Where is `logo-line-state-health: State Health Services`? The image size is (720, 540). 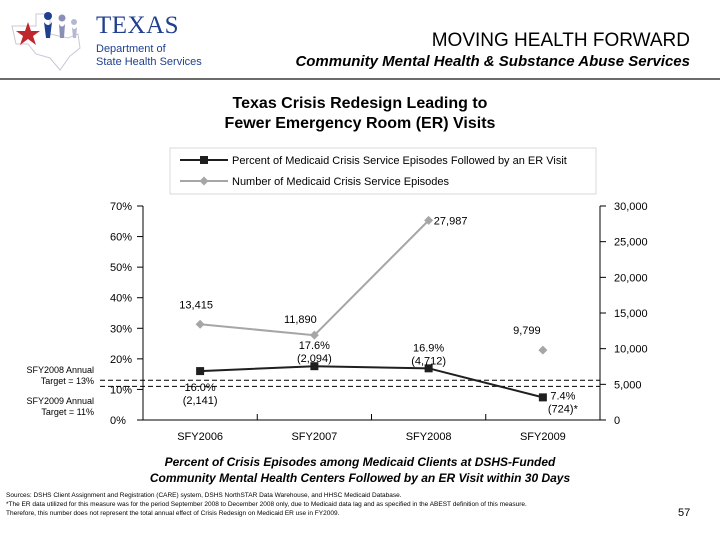 logo-line-state-health: State Health Services is located at coordinates (149, 62).